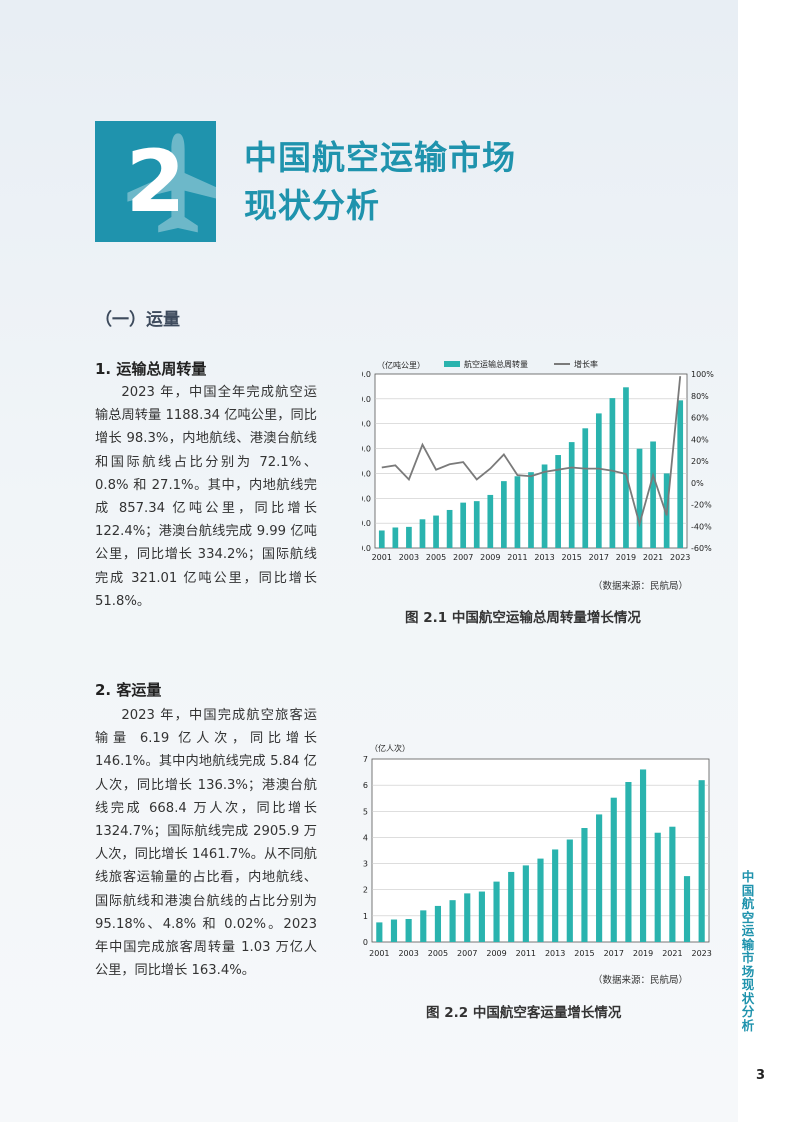 The image size is (793, 1122). What do you see at coordinates (390, 748) in the screenshot?
I see `y-axis-unit: （亿人次）` at bounding box center [390, 748].